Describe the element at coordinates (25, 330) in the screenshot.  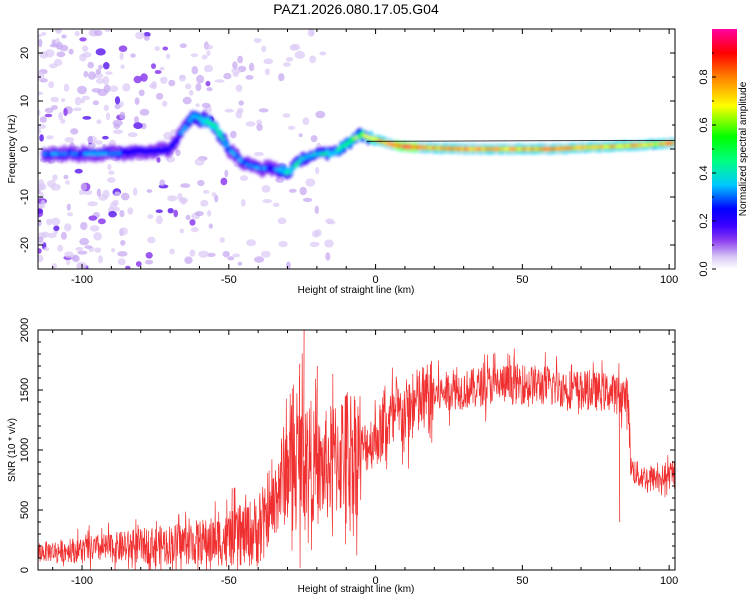
I see `y-tick-label: 2000` at that location.